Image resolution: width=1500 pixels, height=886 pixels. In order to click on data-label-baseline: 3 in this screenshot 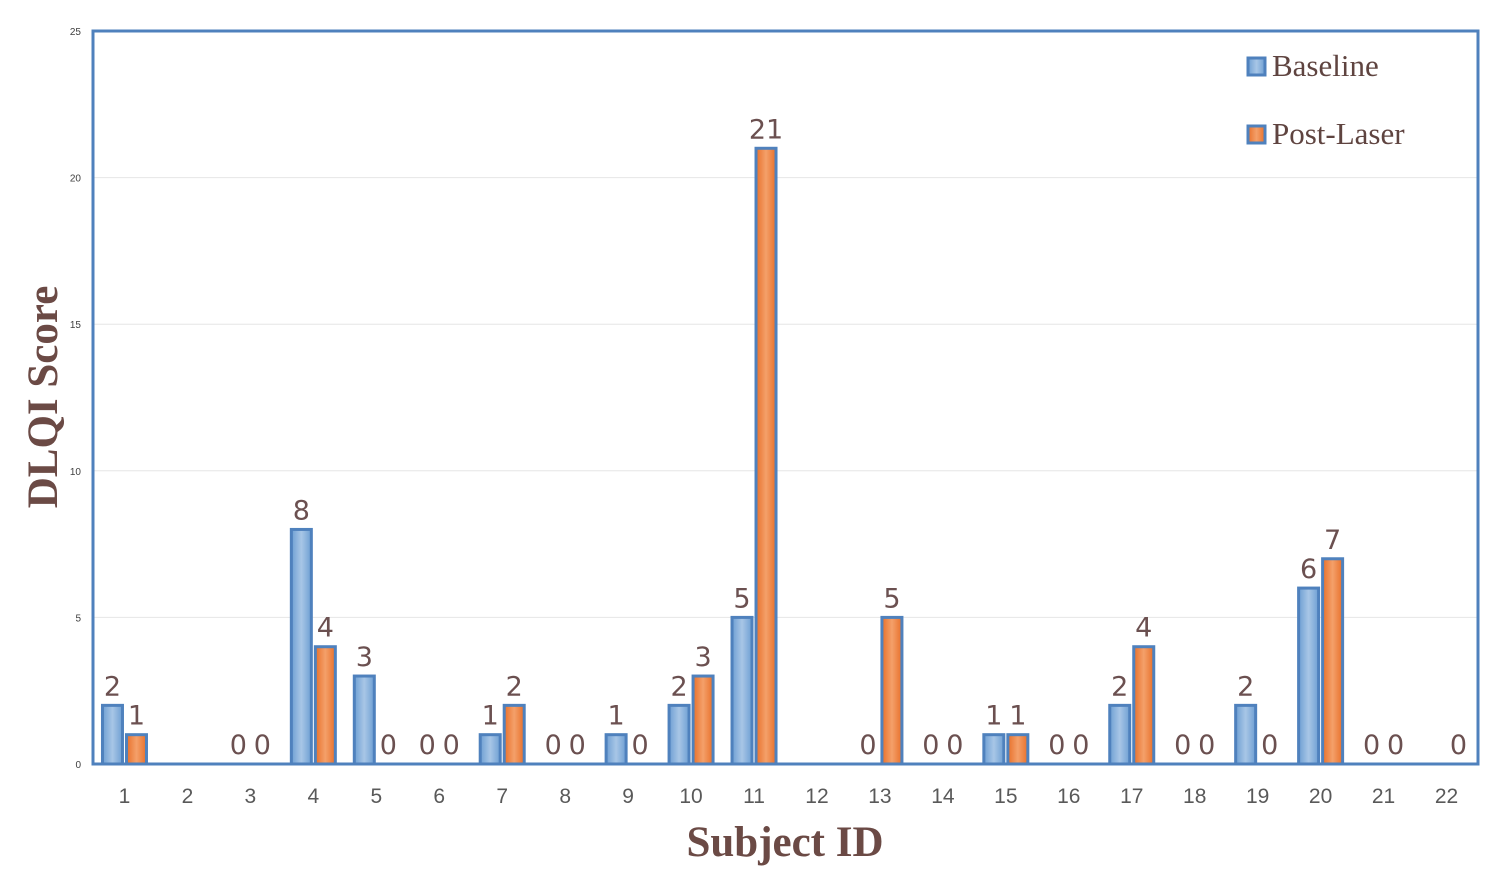, I will do `click(364, 657)`.